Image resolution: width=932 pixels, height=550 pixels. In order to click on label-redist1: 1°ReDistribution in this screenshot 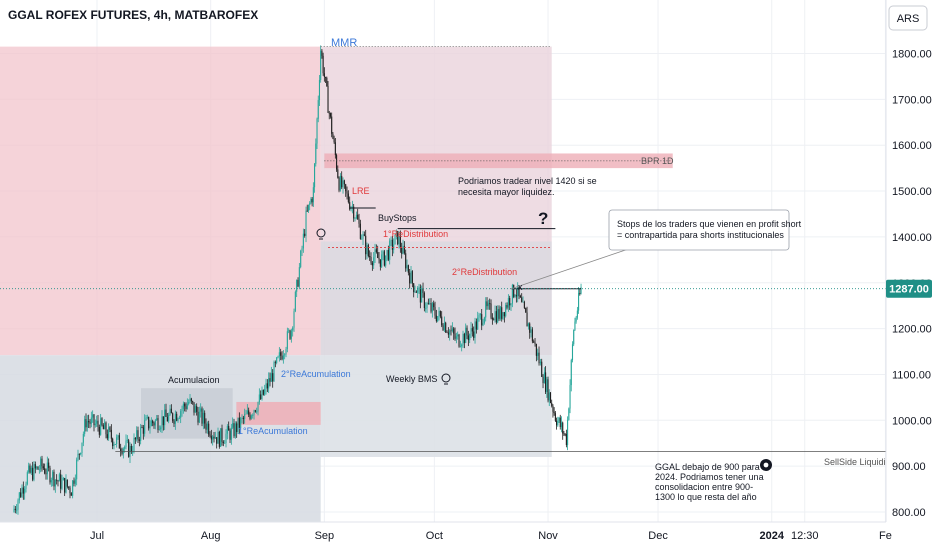, I will do `click(415, 234)`.